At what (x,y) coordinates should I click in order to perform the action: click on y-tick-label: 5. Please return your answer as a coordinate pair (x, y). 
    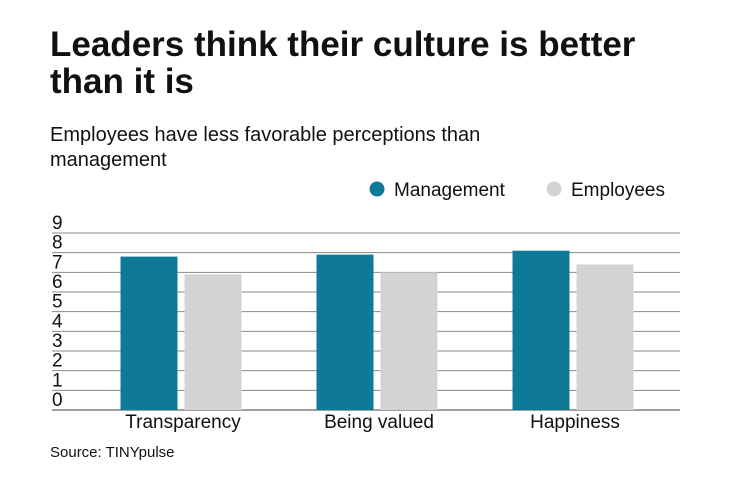
    Looking at the image, I should click on (57, 302).